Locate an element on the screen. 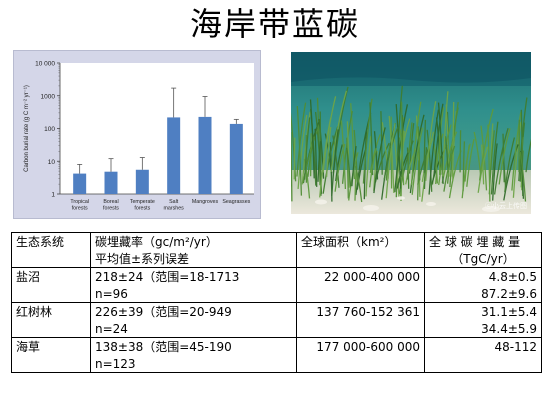 The image size is (550, 411). x-tick-label: marshes is located at coordinates (174, 209).